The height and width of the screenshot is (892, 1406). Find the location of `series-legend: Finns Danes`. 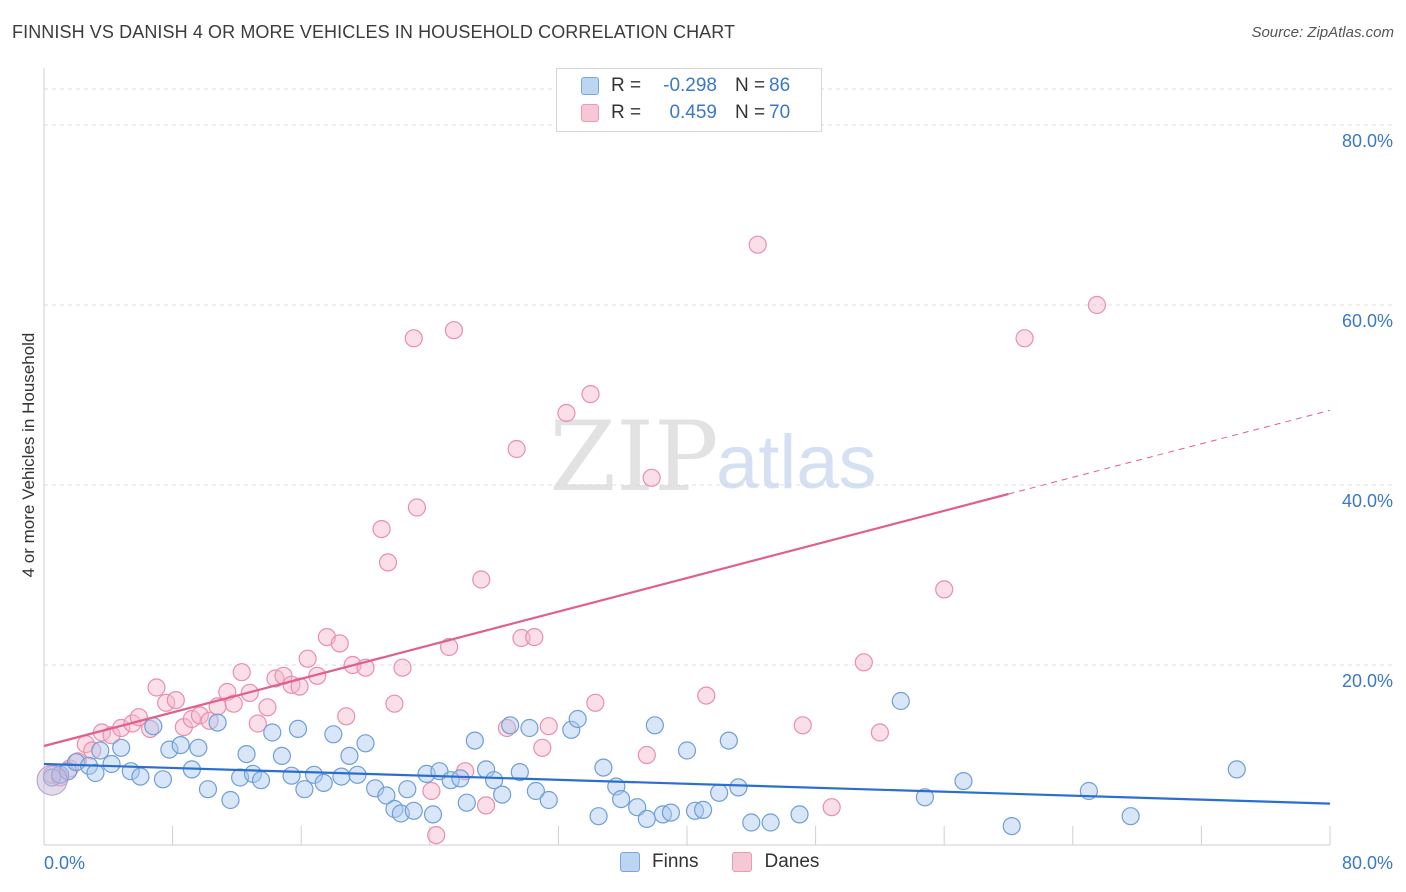

series-legend: Finns Danes is located at coordinates (736, 862).